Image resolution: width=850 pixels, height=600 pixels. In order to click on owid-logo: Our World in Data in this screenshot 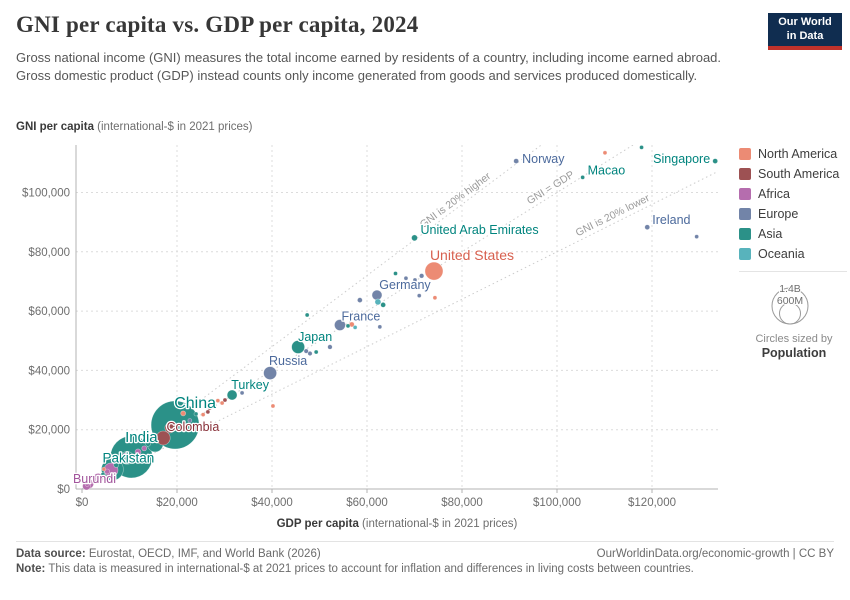, I will do `click(805, 31)`.